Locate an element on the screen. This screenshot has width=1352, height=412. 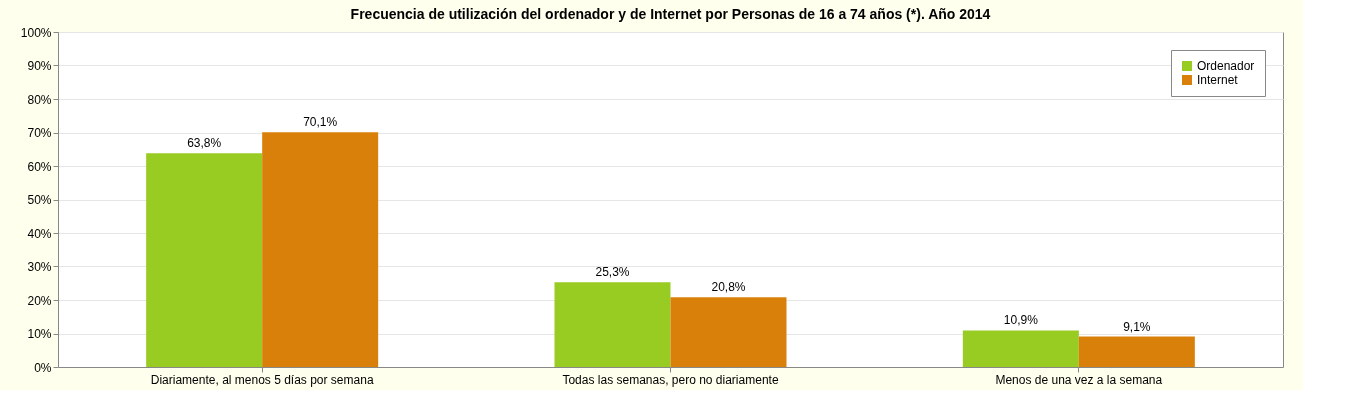
data-label: 20,8% is located at coordinates (728, 287).